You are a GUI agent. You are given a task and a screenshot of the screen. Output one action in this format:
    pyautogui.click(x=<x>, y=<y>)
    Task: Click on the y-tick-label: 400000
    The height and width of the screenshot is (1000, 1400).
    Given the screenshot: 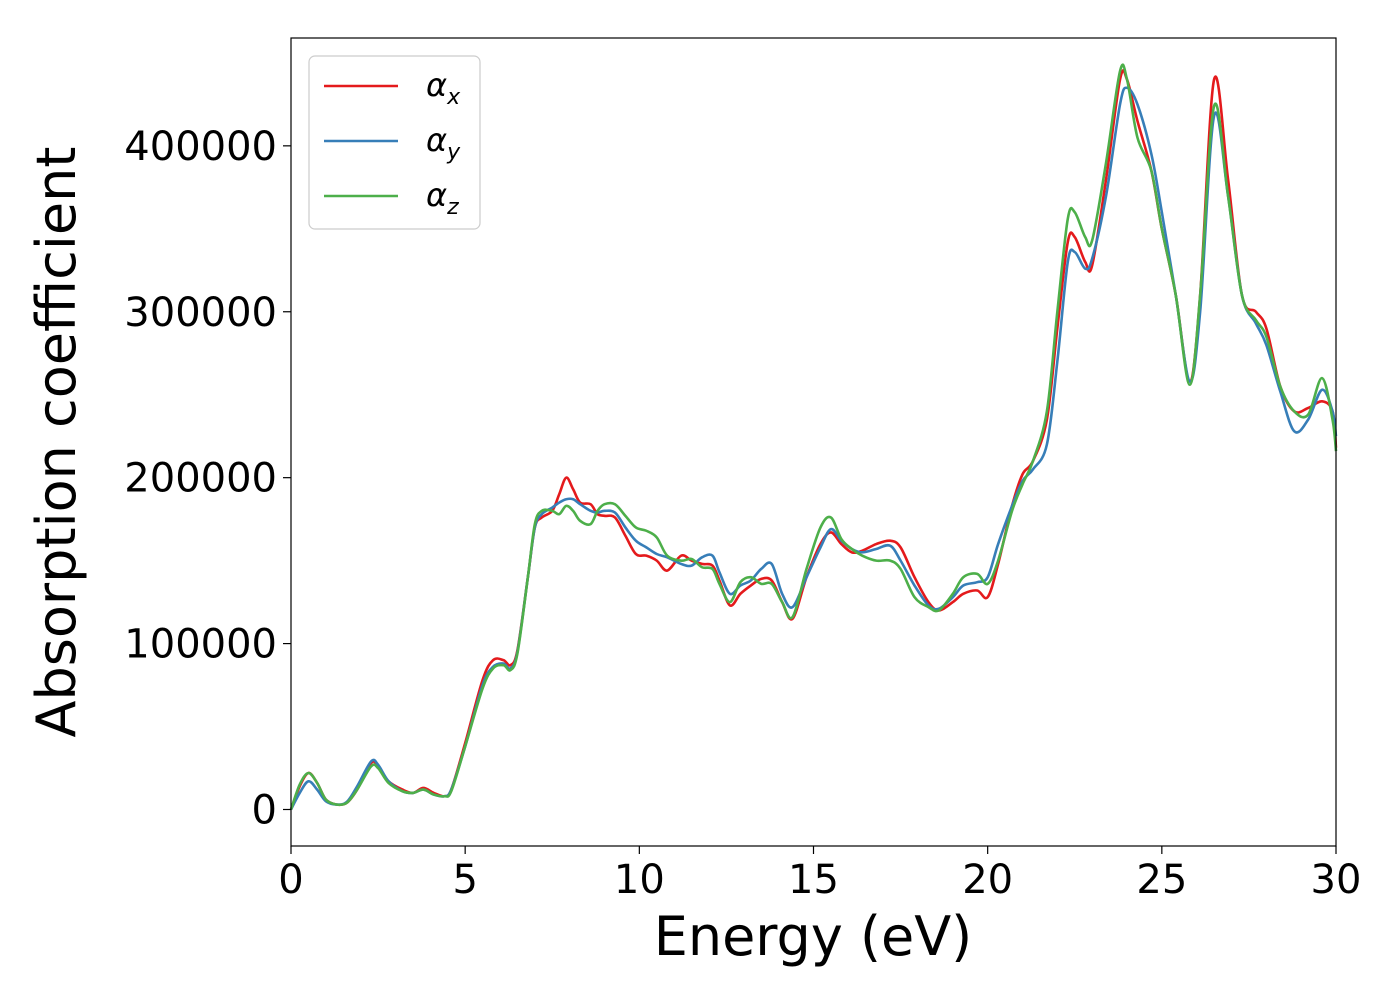 What is the action you would take?
    pyautogui.click(x=200, y=147)
    